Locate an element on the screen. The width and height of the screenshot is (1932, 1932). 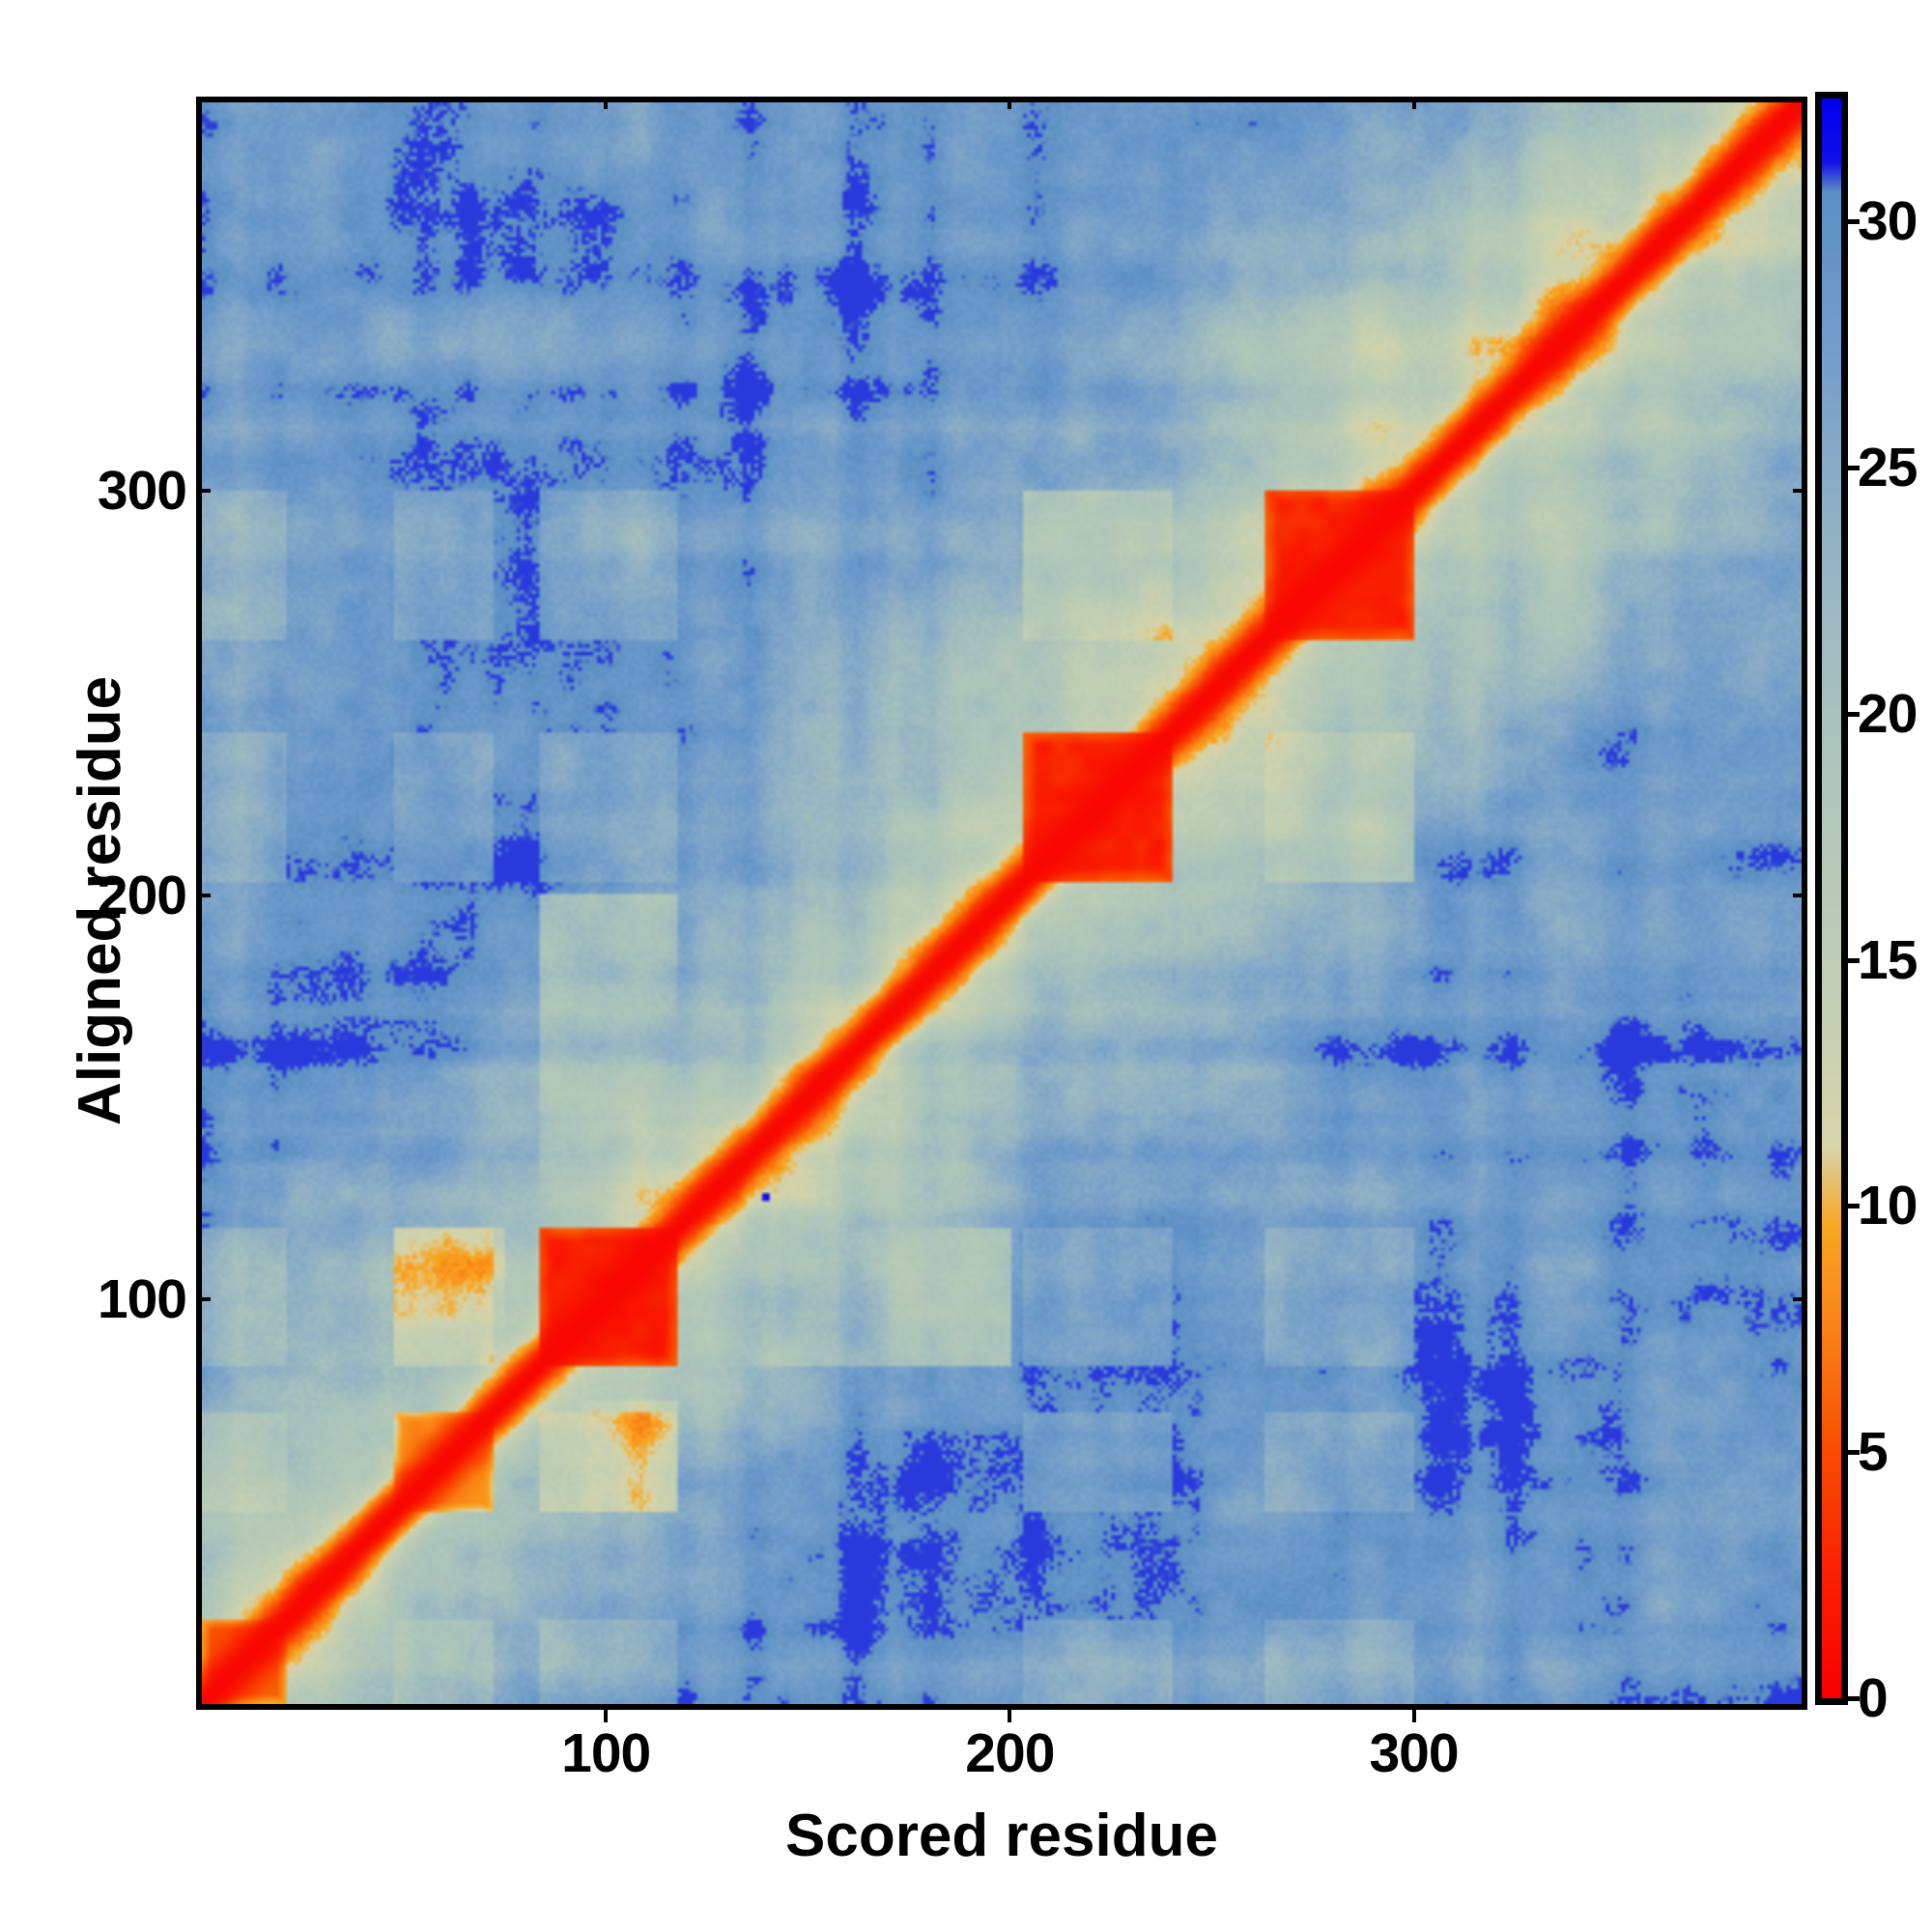
x-tick-label-300: 300 is located at coordinates (1414, 1753).